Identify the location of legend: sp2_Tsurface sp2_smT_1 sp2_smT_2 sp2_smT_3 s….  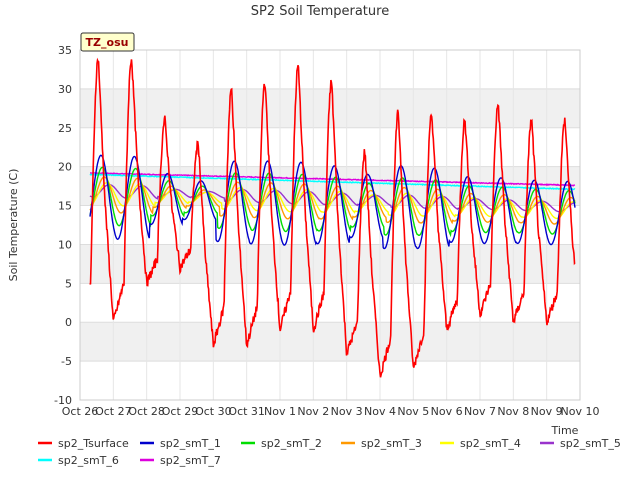
(329, 452).